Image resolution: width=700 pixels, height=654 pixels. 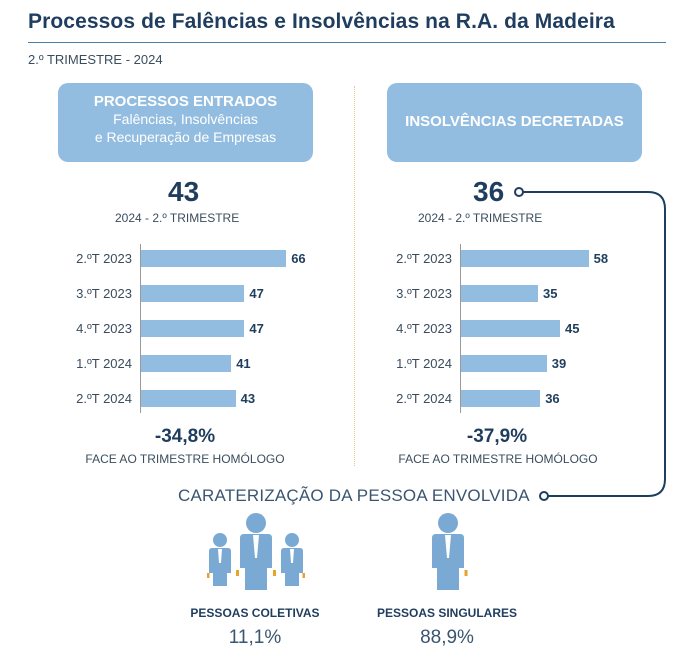 I want to click on left-change-percent: -34,8%, so click(x=185, y=436).